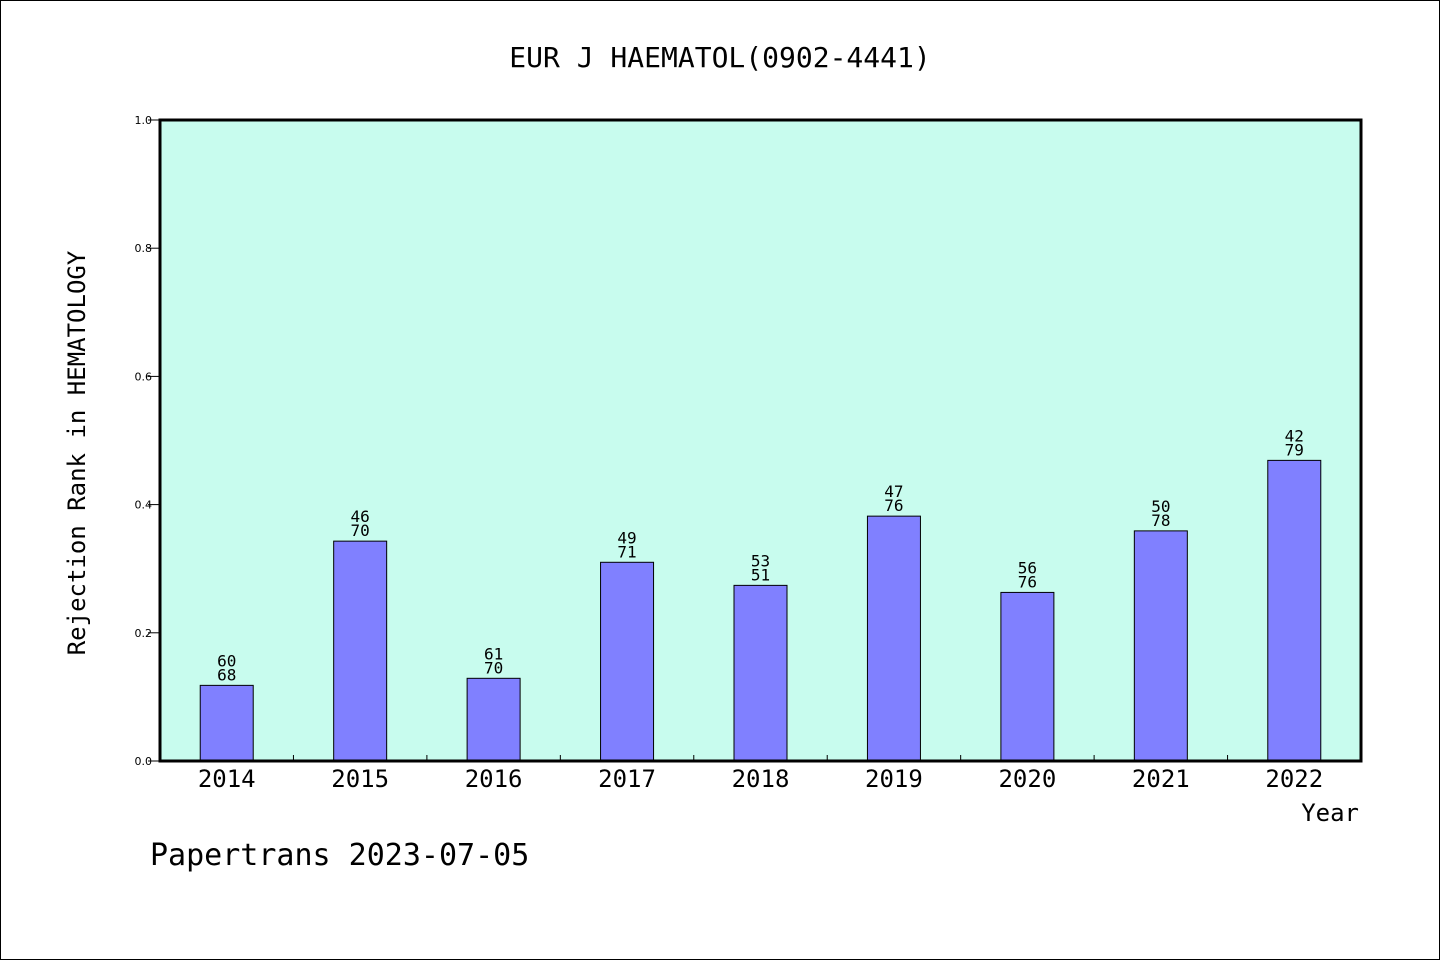 Image resolution: width=1440 pixels, height=964 pixels. What do you see at coordinates (1161, 779) in the screenshot?
I see `x-tick-label: 2021` at bounding box center [1161, 779].